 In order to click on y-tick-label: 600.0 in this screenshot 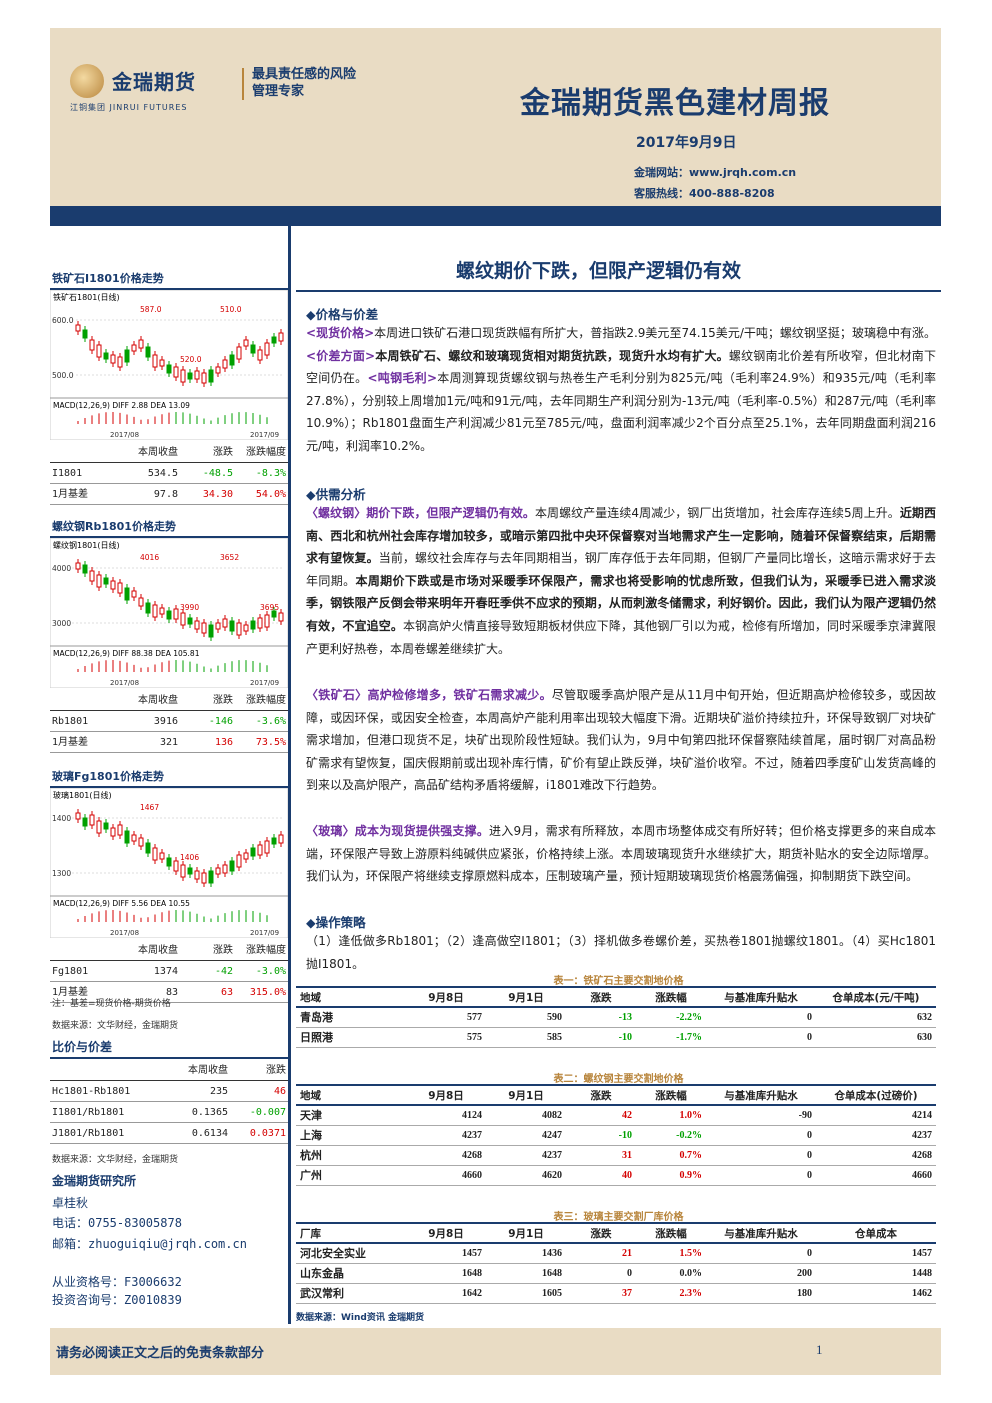, I will do `click(63, 320)`.